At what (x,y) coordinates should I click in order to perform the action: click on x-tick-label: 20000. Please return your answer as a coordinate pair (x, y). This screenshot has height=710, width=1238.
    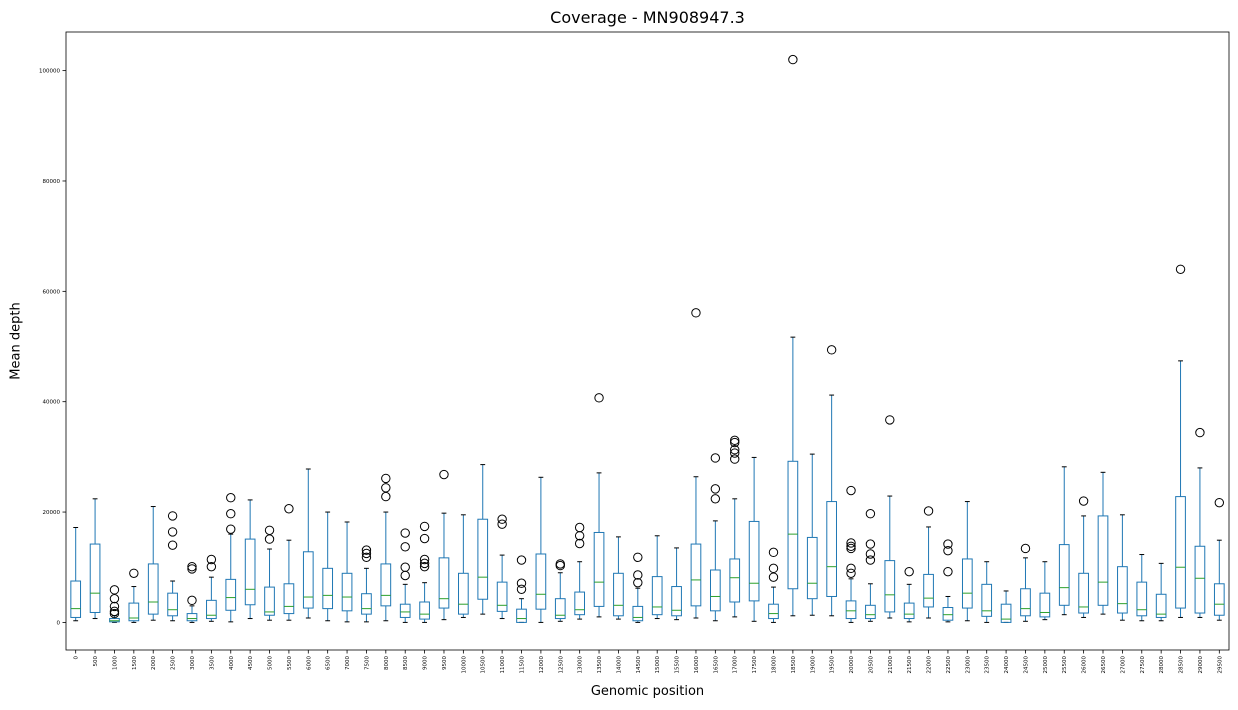
    Looking at the image, I should click on (852, 665).